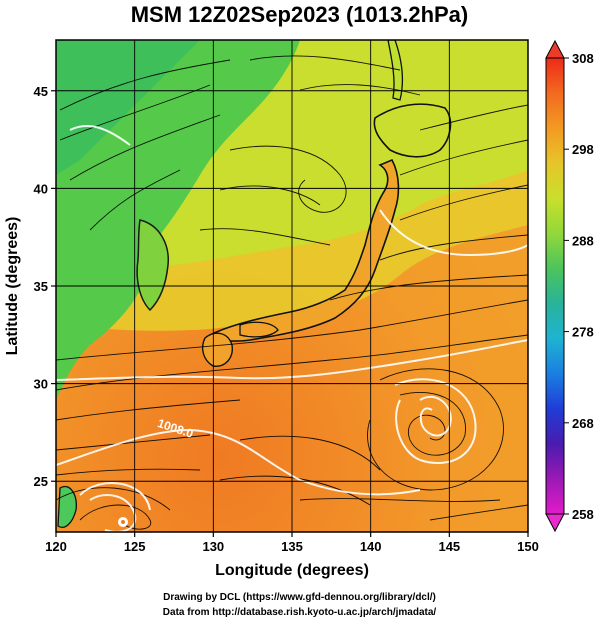  Describe the element at coordinates (41, 91) in the screenshot. I see `y-tick-label: 45` at that location.